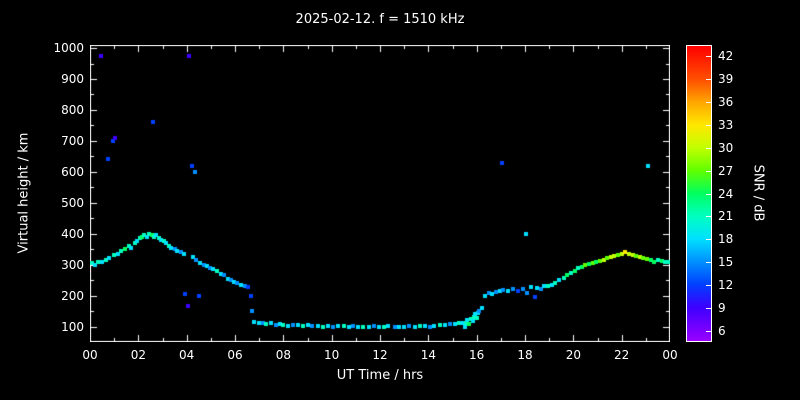 The height and width of the screenshot is (400, 800). I want to click on colorbar-tick-label: 6, so click(722, 330).